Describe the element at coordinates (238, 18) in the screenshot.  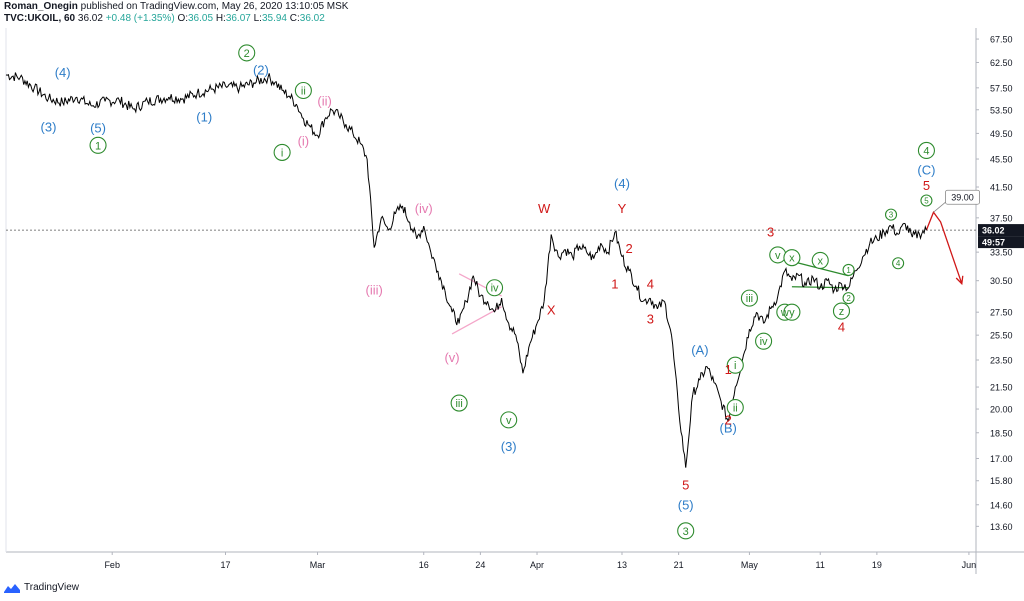
I see `high-value: 36.07` at that location.